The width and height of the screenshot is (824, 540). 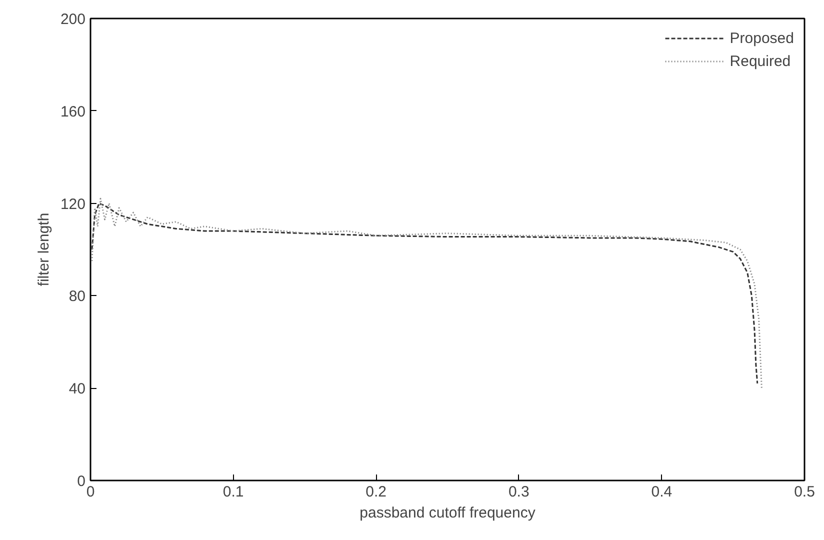 I want to click on x-tick-label: 0.1, so click(x=233, y=492).